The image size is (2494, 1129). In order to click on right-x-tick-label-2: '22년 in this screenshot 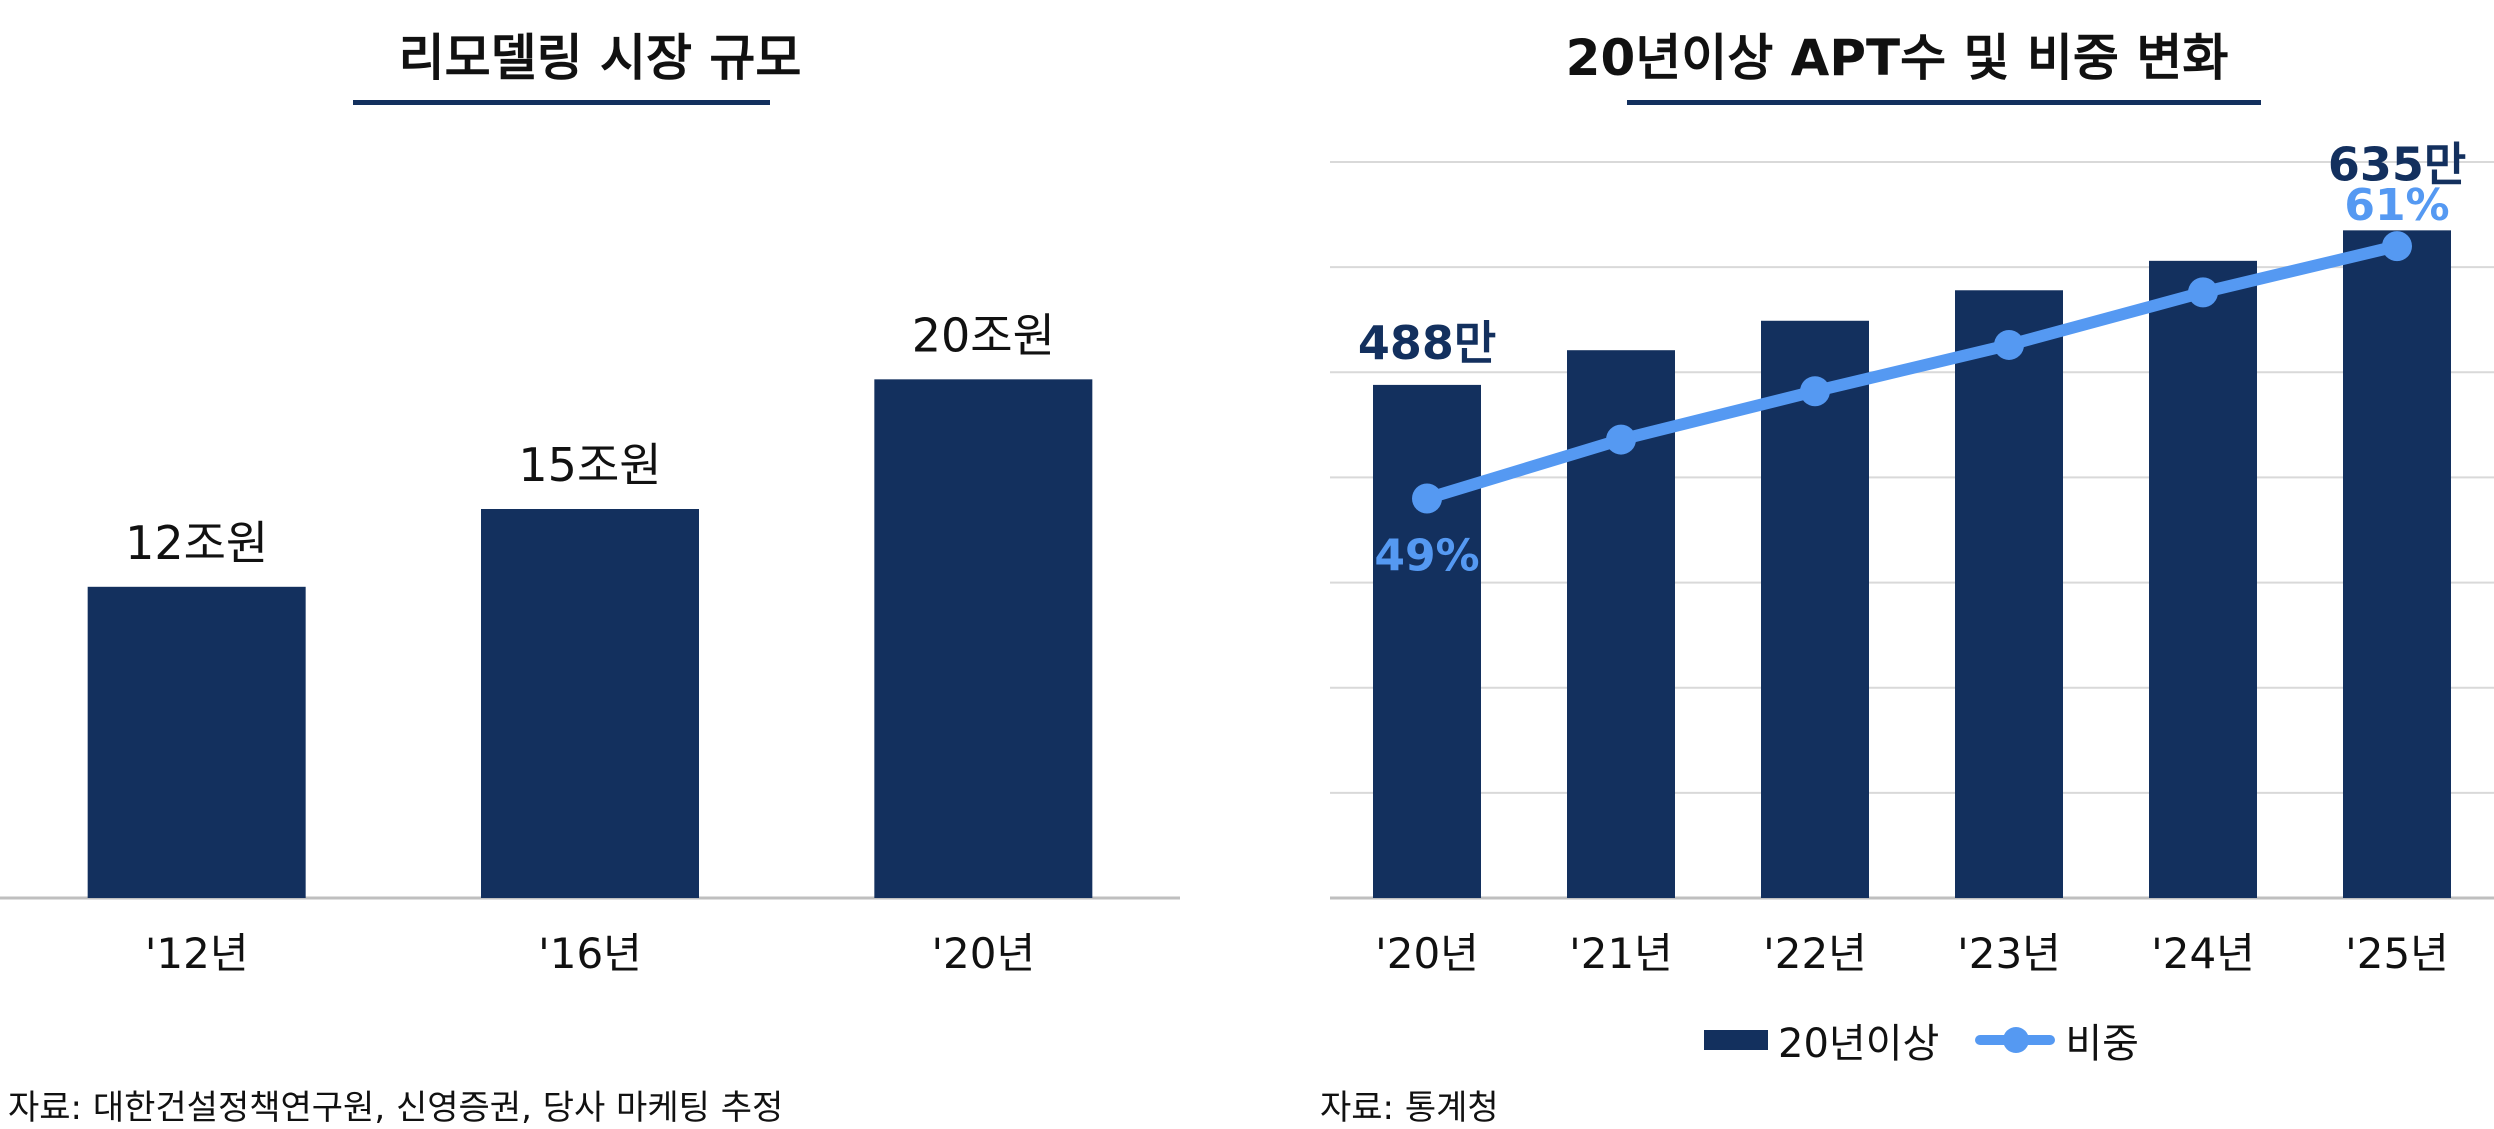, I will do `click(1815, 953)`.